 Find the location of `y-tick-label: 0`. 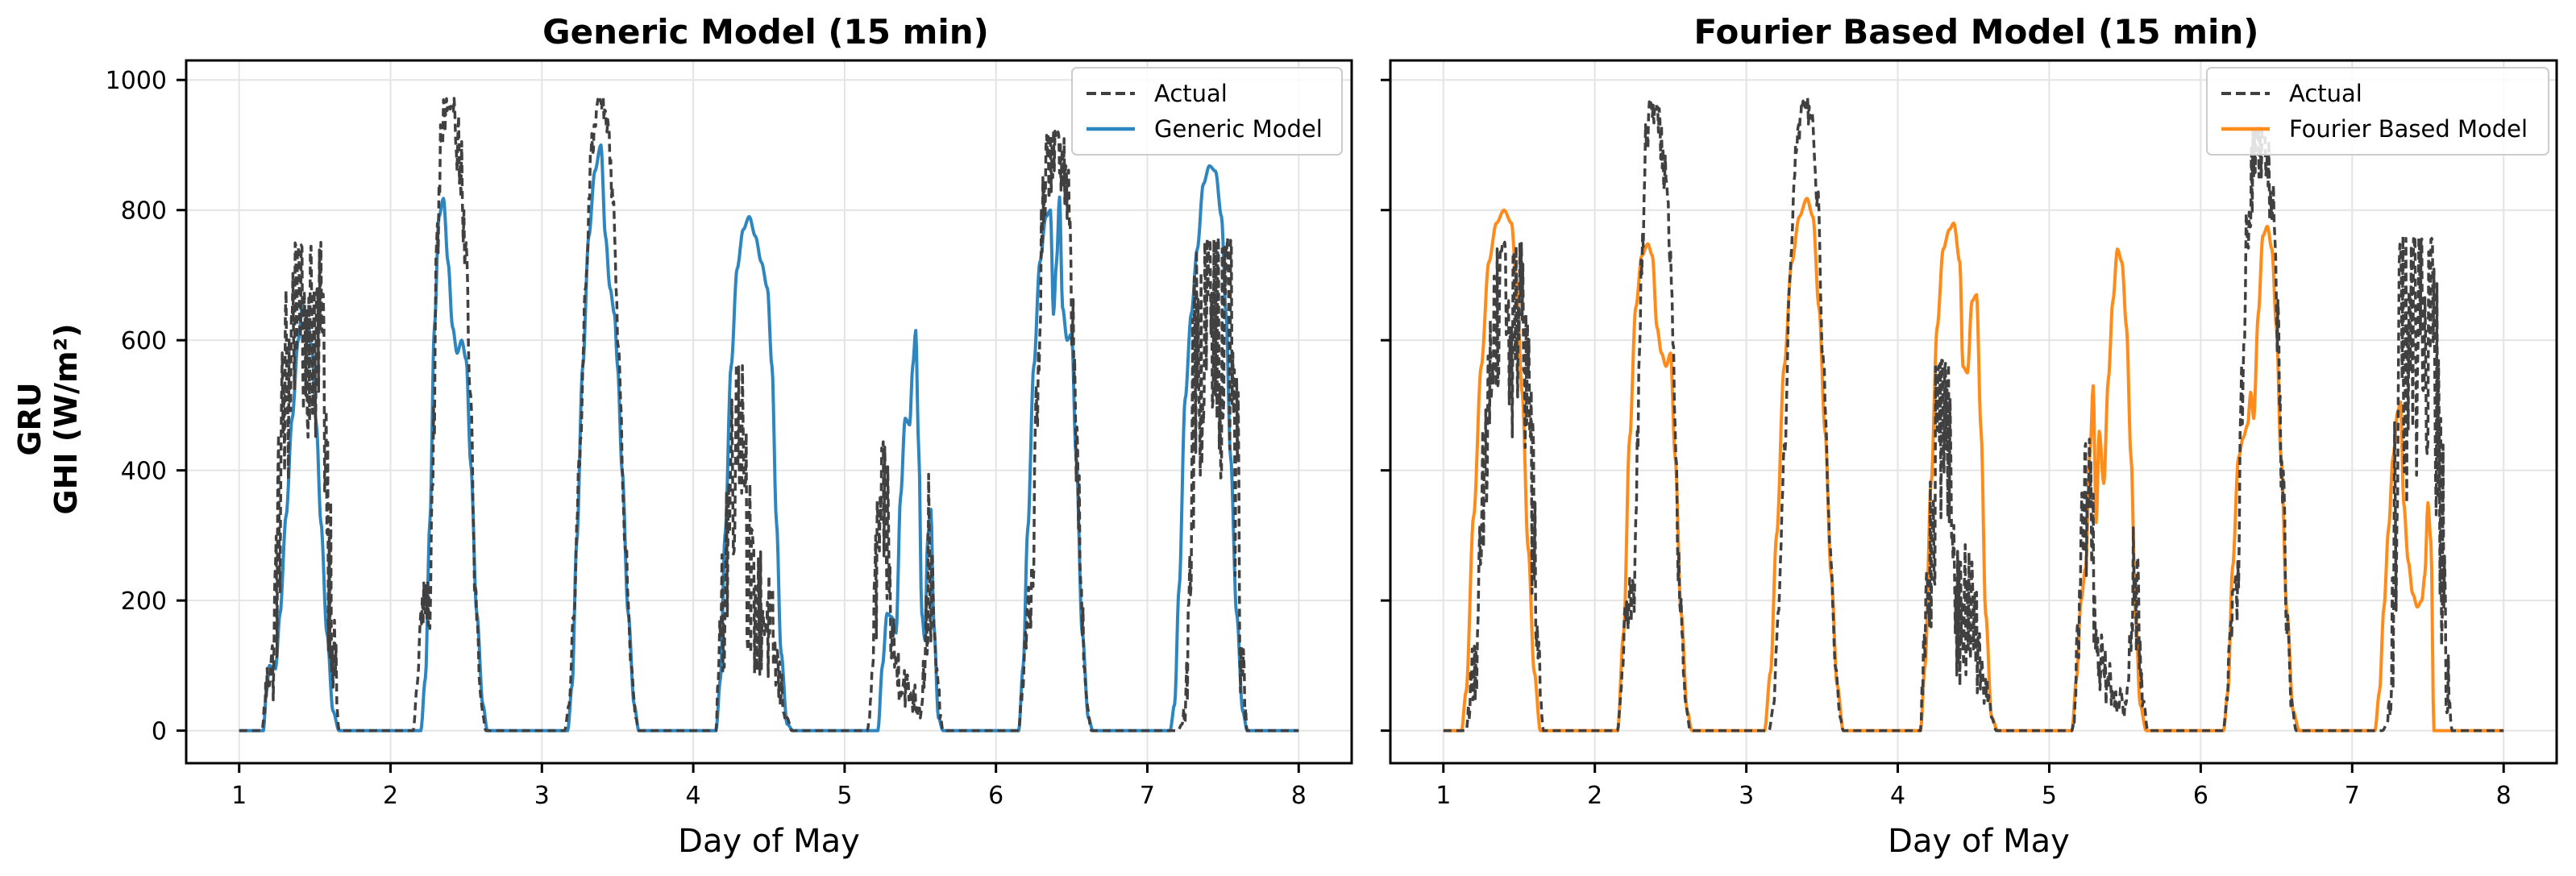

y-tick-label: 0 is located at coordinates (159, 732).